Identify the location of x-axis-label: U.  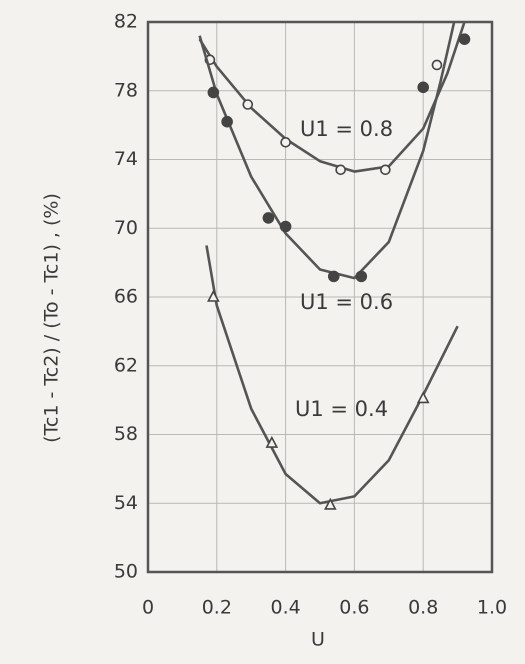
(318, 640).